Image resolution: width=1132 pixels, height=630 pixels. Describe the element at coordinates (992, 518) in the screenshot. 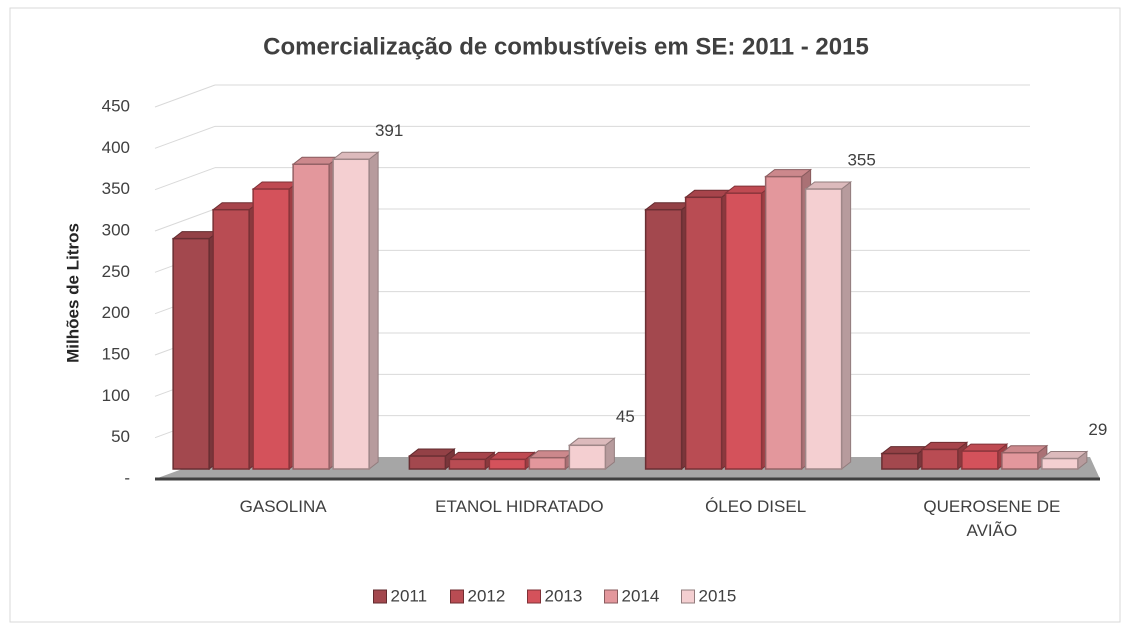

I see `x-tick-label: QUEROSENE DE AVIÃO` at that location.